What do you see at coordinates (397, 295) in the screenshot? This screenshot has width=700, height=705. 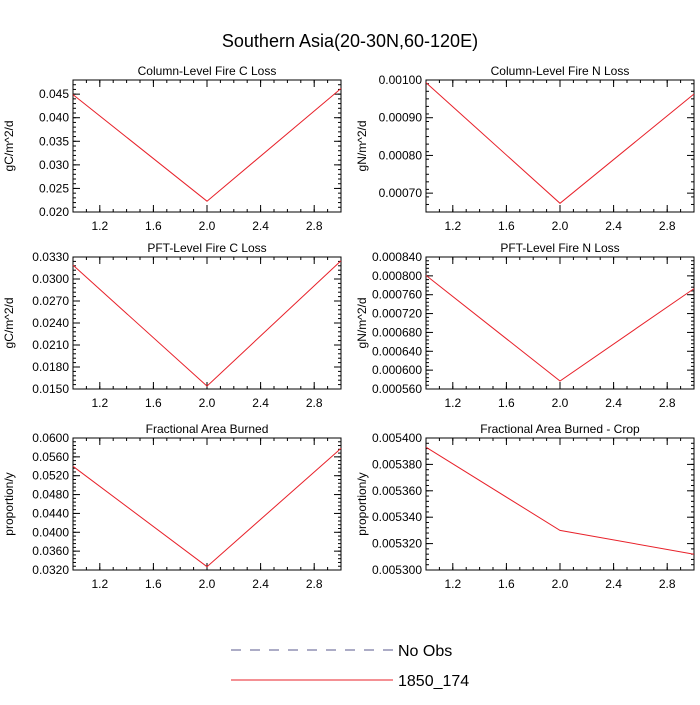 I see `y-tick-label: 0.000760` at bounding box center [397, 295].